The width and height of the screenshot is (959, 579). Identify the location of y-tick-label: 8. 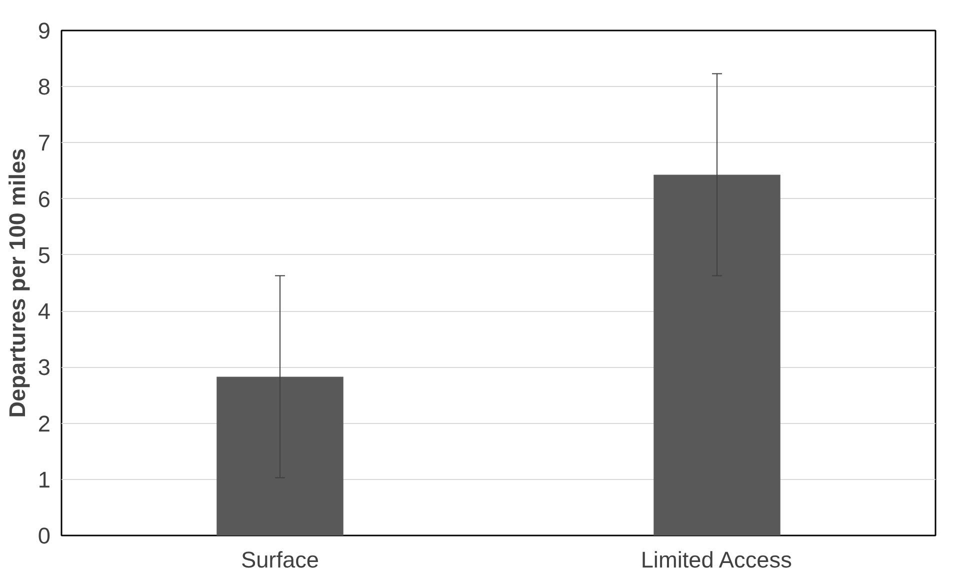
(44, 87).